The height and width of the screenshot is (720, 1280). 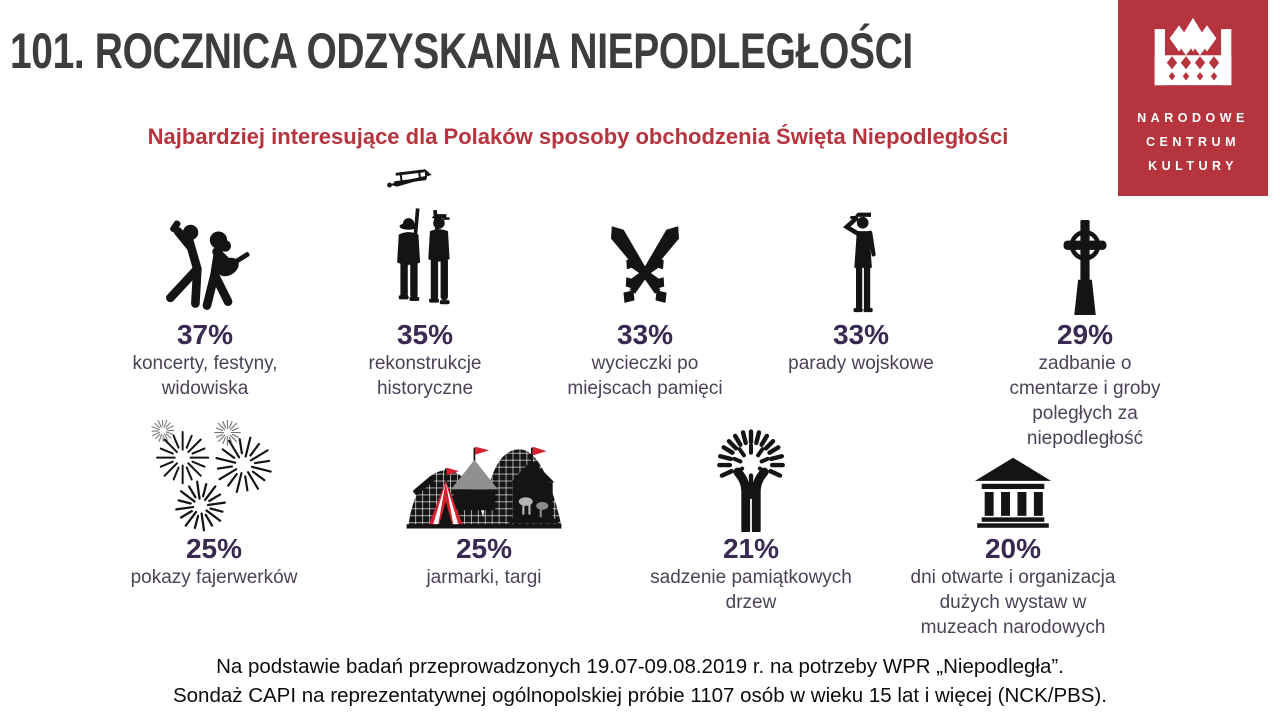 I want to click on stat-label: jarmarki, targi, so click(x=484, y=577).